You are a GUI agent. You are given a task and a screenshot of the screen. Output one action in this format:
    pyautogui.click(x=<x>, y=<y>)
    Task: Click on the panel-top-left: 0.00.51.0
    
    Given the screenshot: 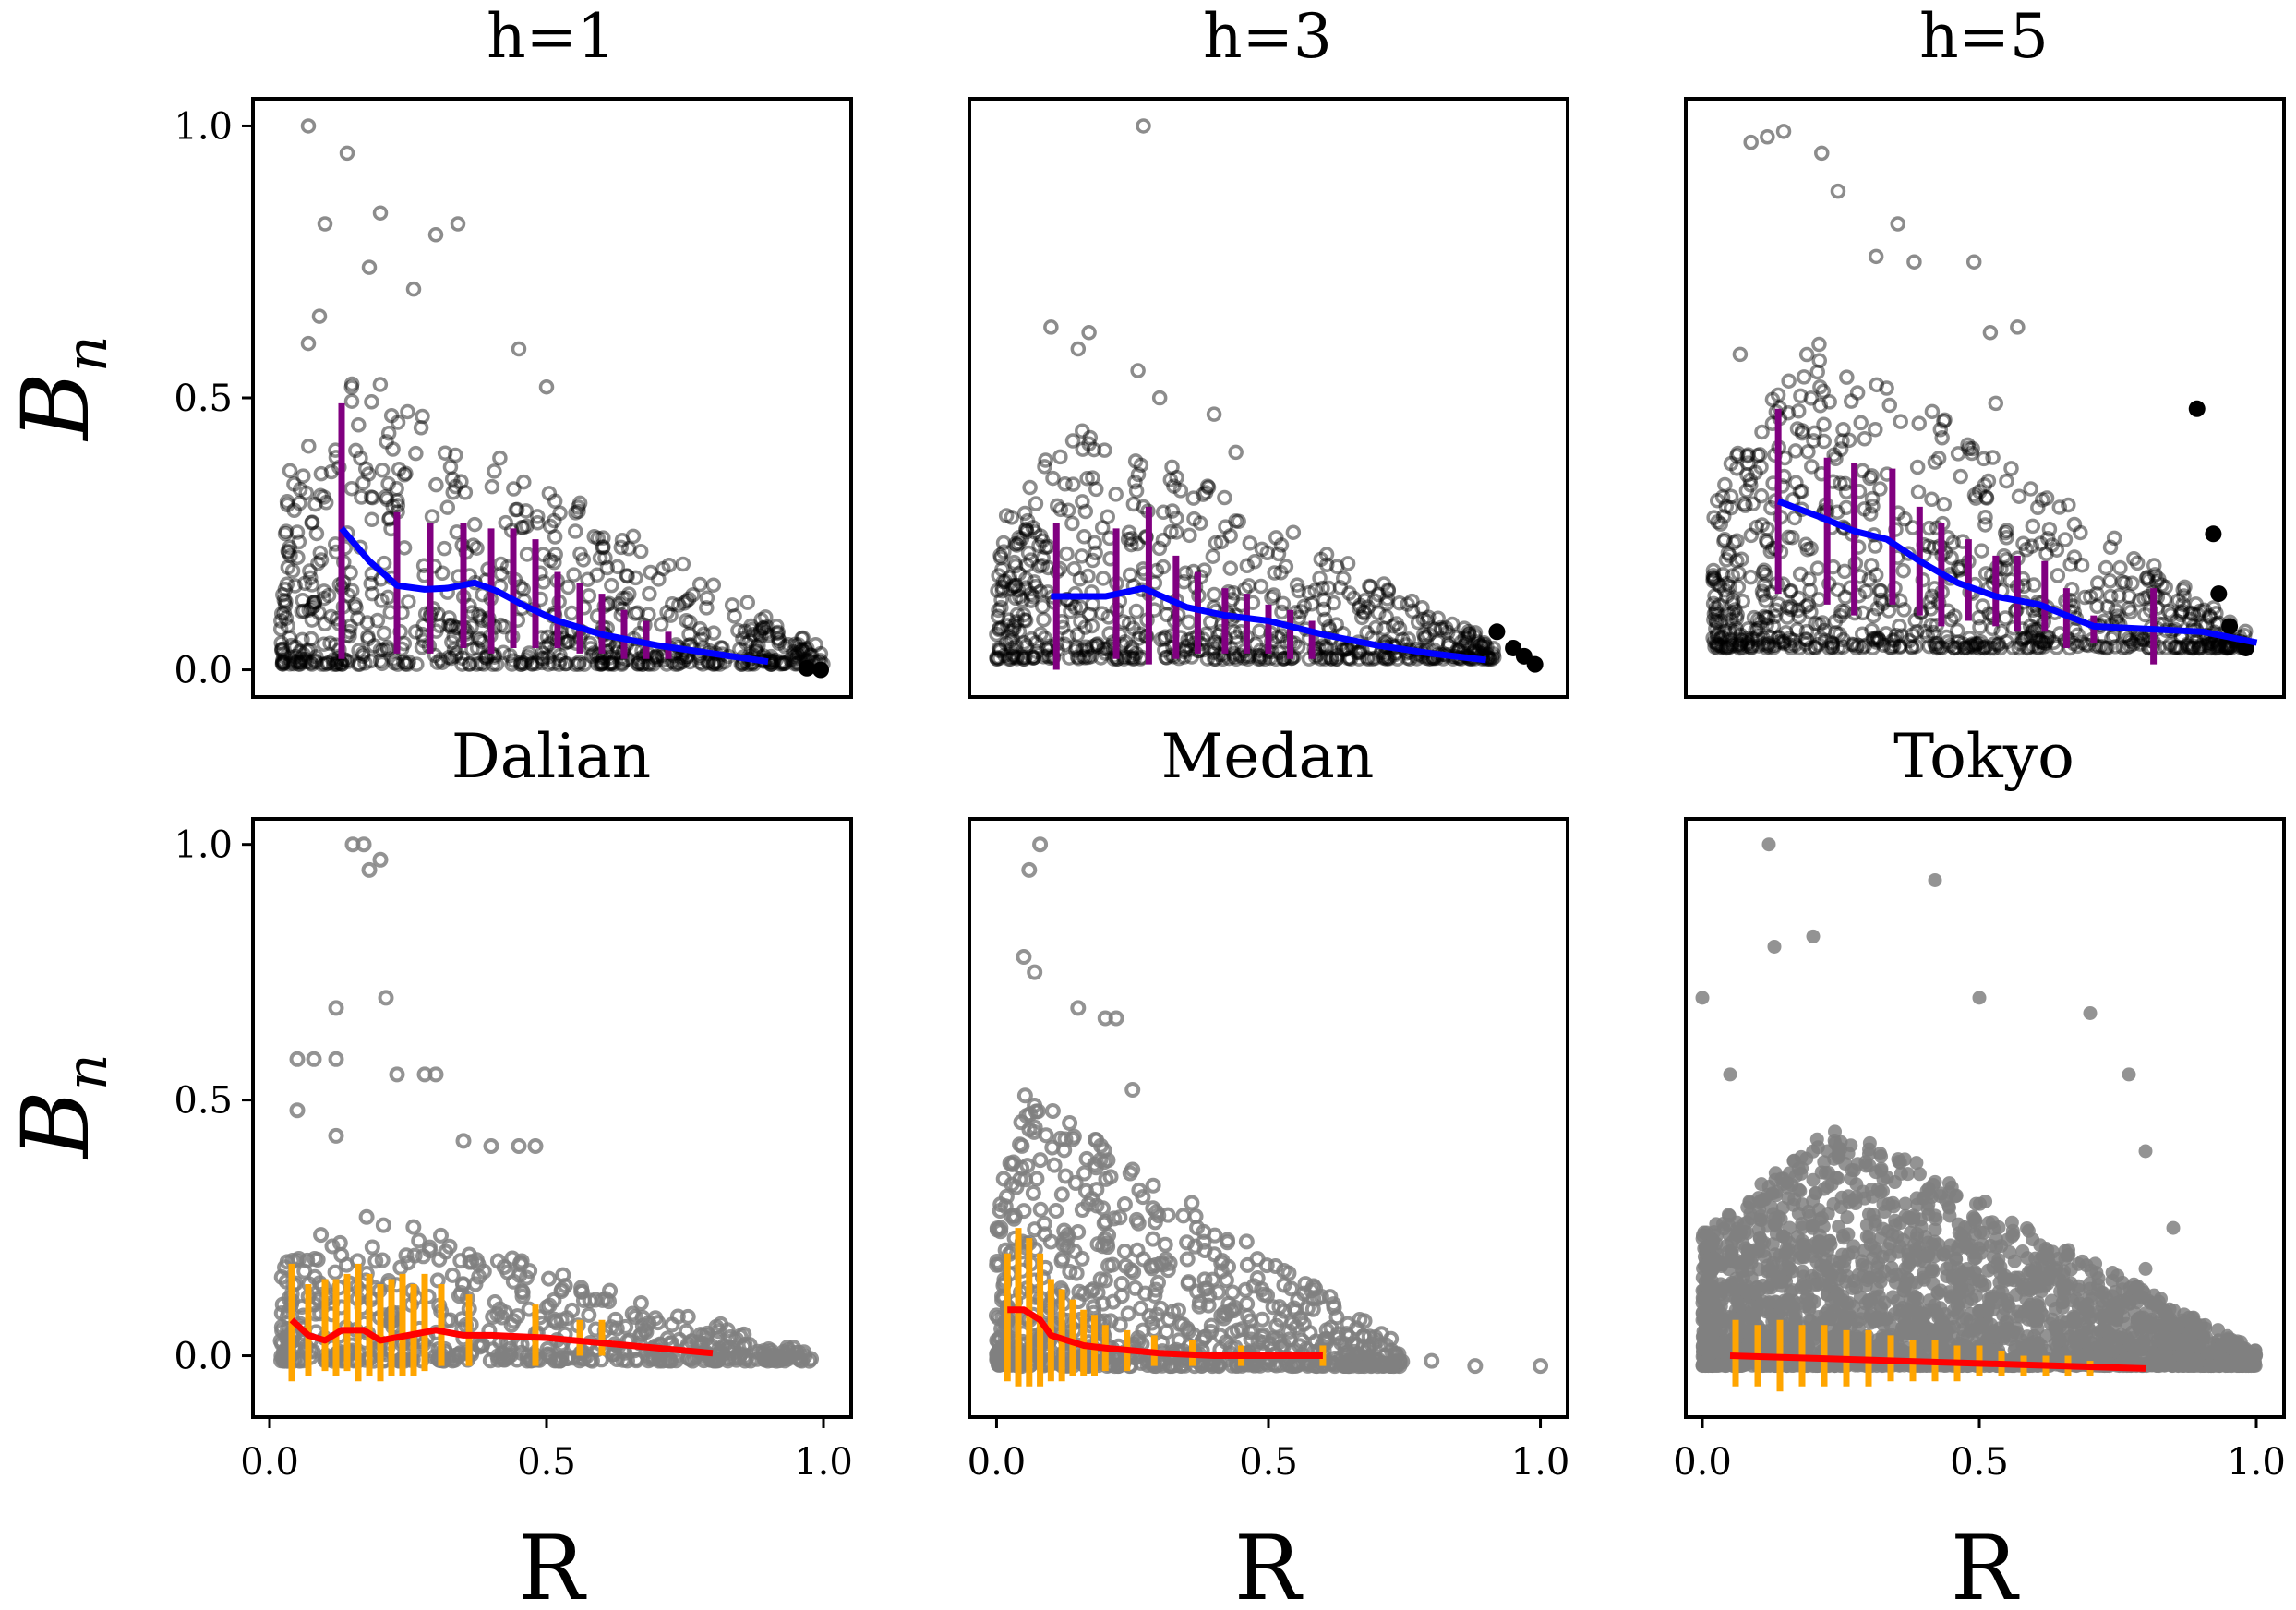 What is the action you would take?
    pyautogui.click(x=513, y=398)
    